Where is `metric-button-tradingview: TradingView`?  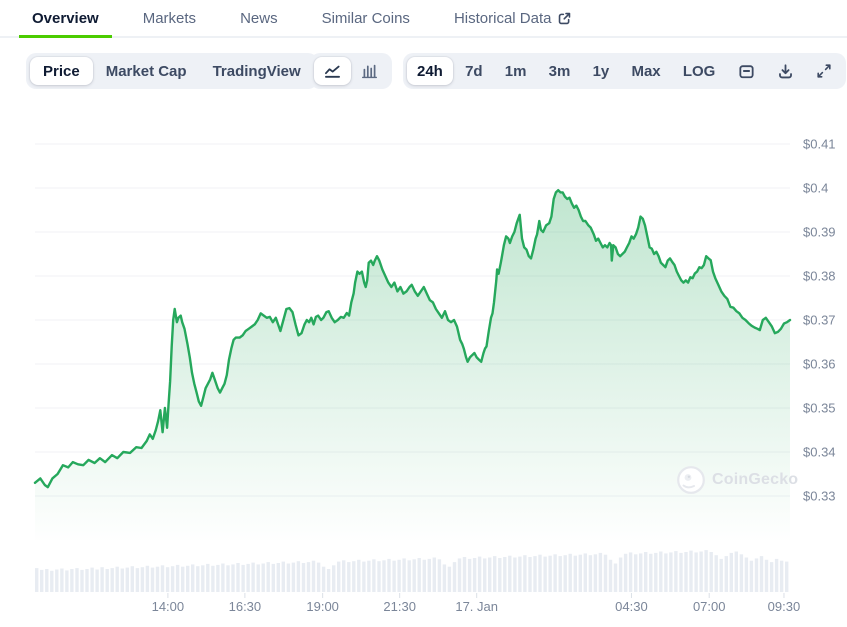
metric-button-tradingview: TradingView is located at coordinates (257, 71).